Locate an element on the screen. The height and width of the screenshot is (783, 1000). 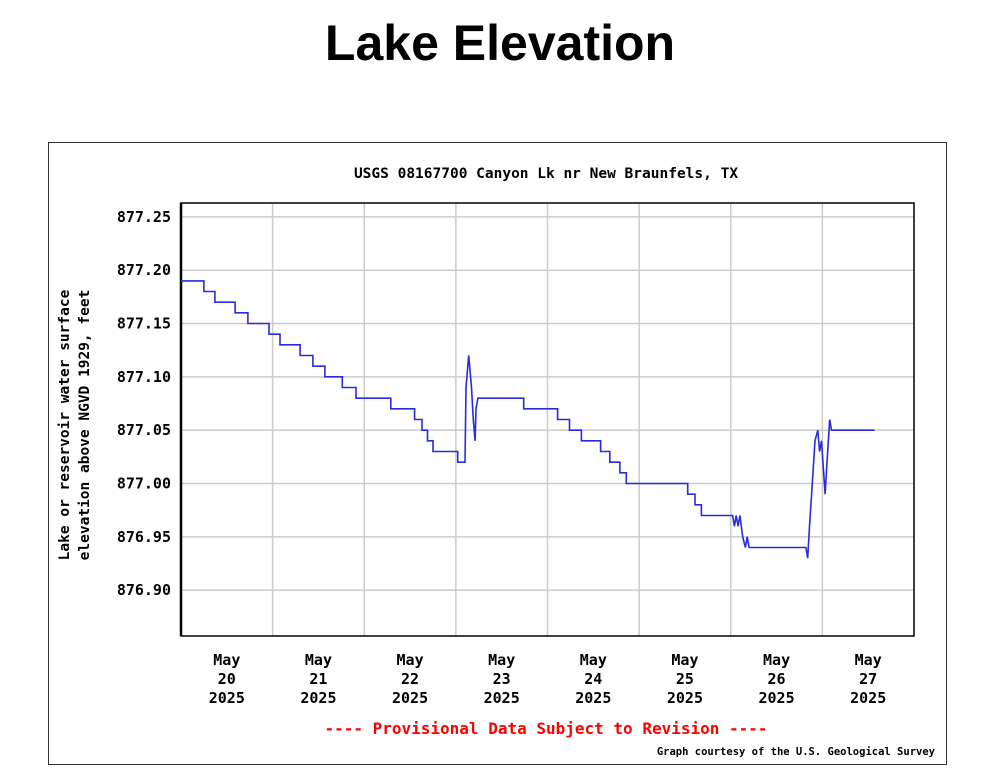
x-tick-day: 25 is located at coordinates (685, 679).